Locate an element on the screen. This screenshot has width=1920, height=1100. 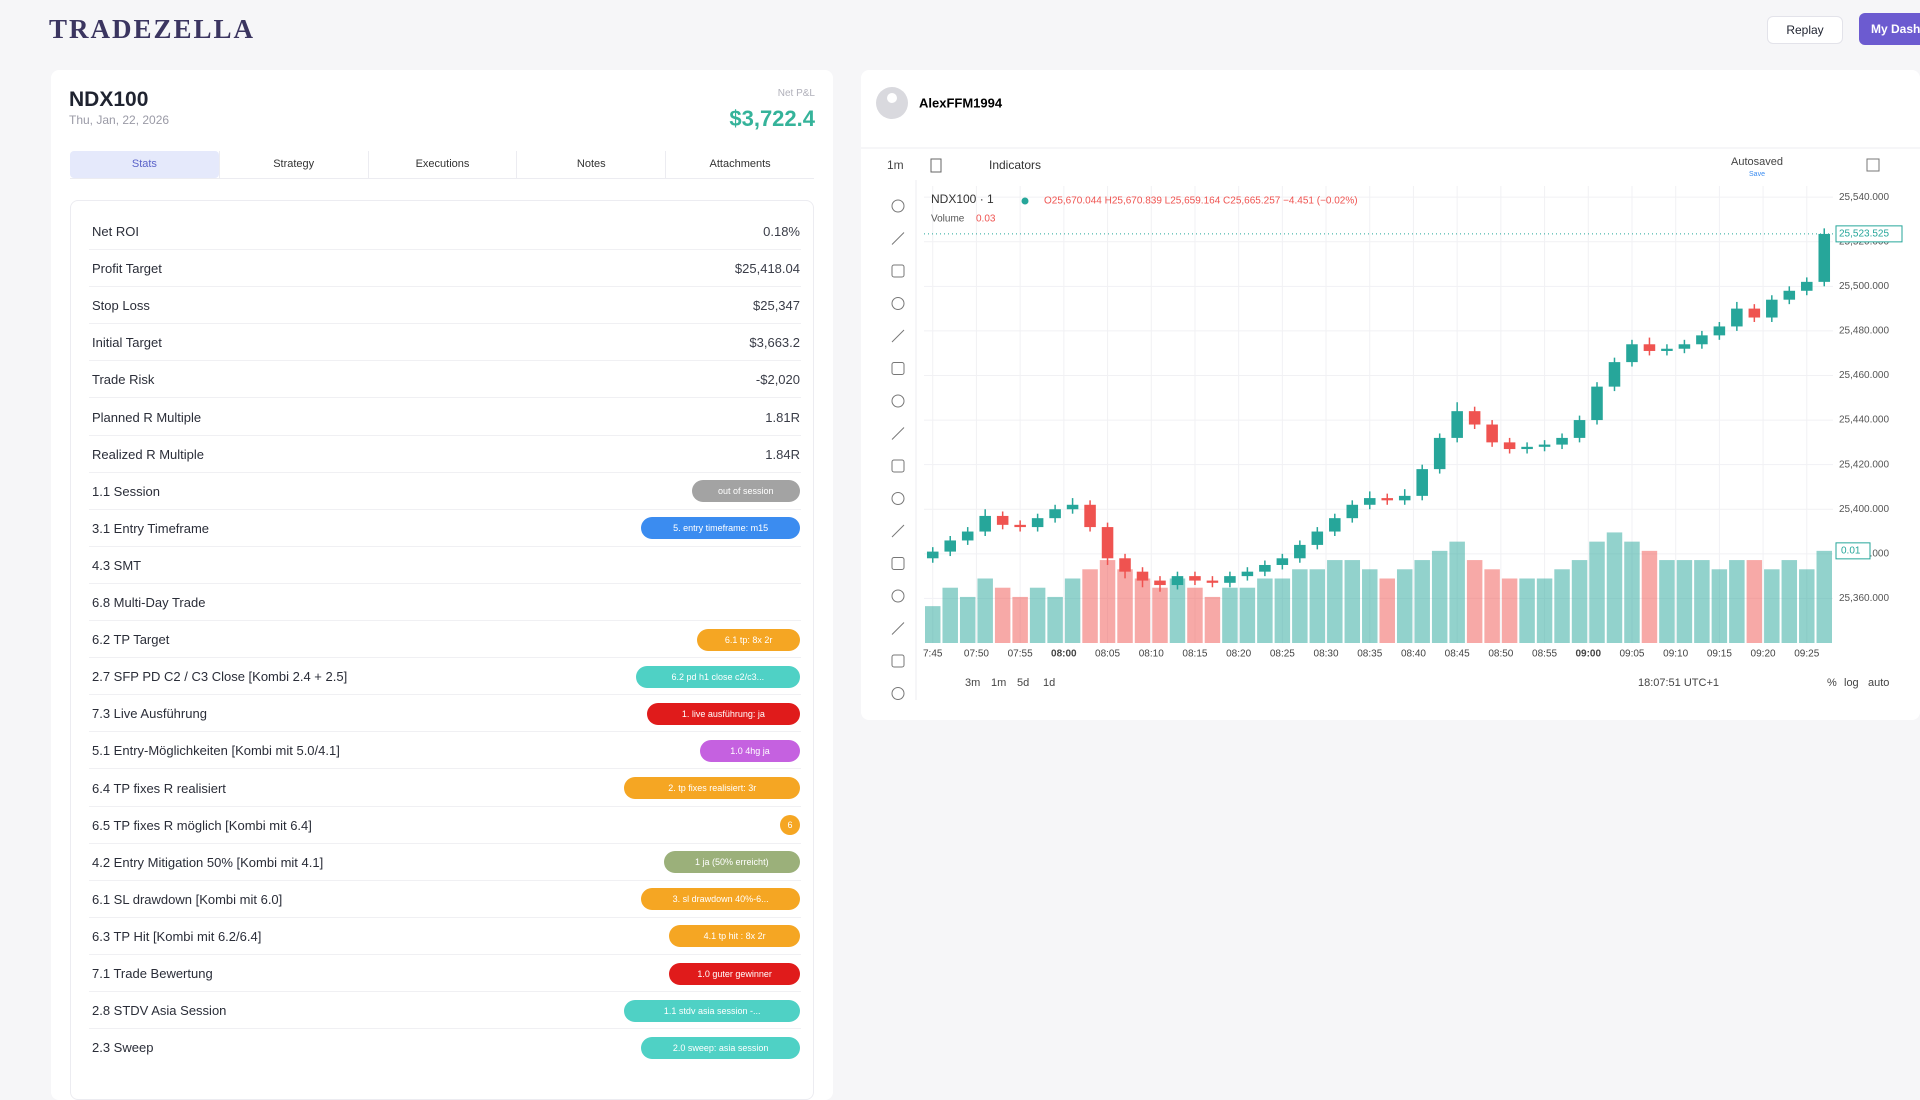
range-button: 5d is located at coordinates (1023, 683).